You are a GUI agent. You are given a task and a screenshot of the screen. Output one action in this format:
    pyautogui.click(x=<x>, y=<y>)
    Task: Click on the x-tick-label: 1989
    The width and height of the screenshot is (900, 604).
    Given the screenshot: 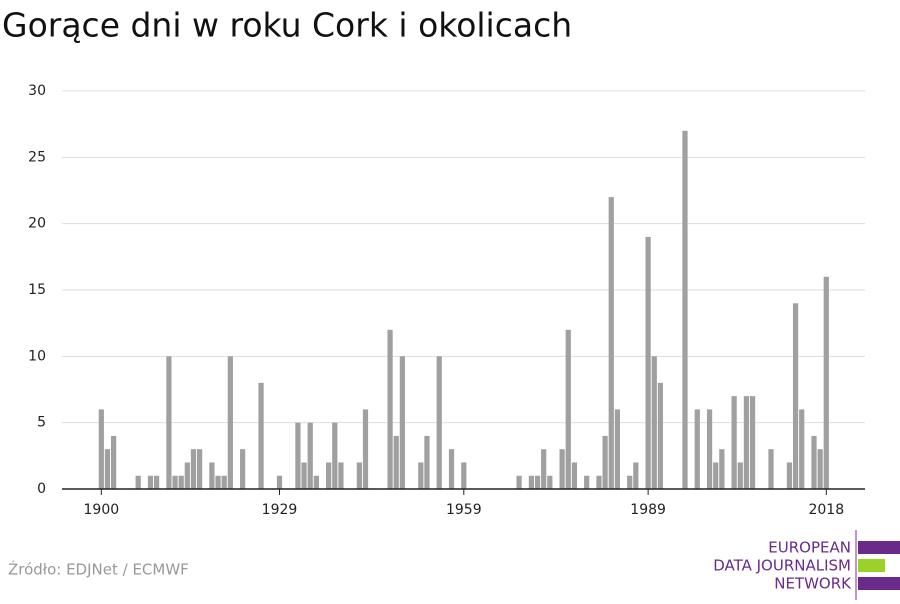 What is the action you would take?
    pyautogui.click(x=648, y=510)
    